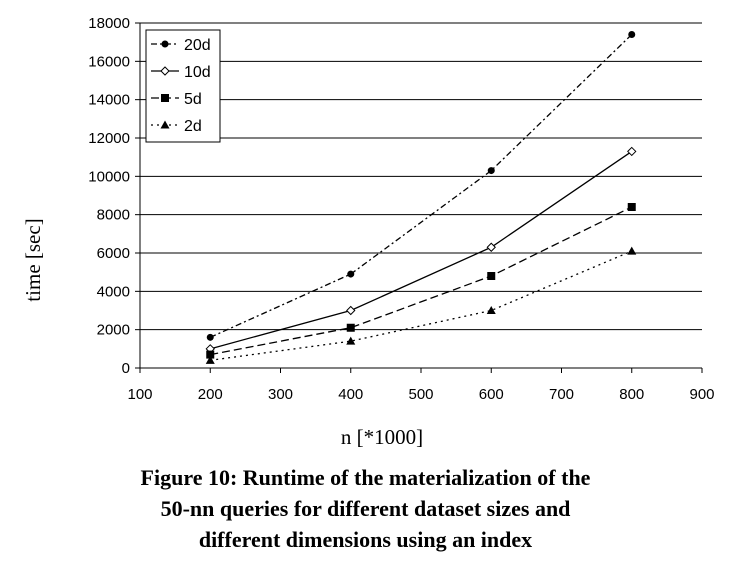  Describe the element at coordinates (365, 539) in the screenshot. I see `caption-line-3: different dimensions using an index` at that location.